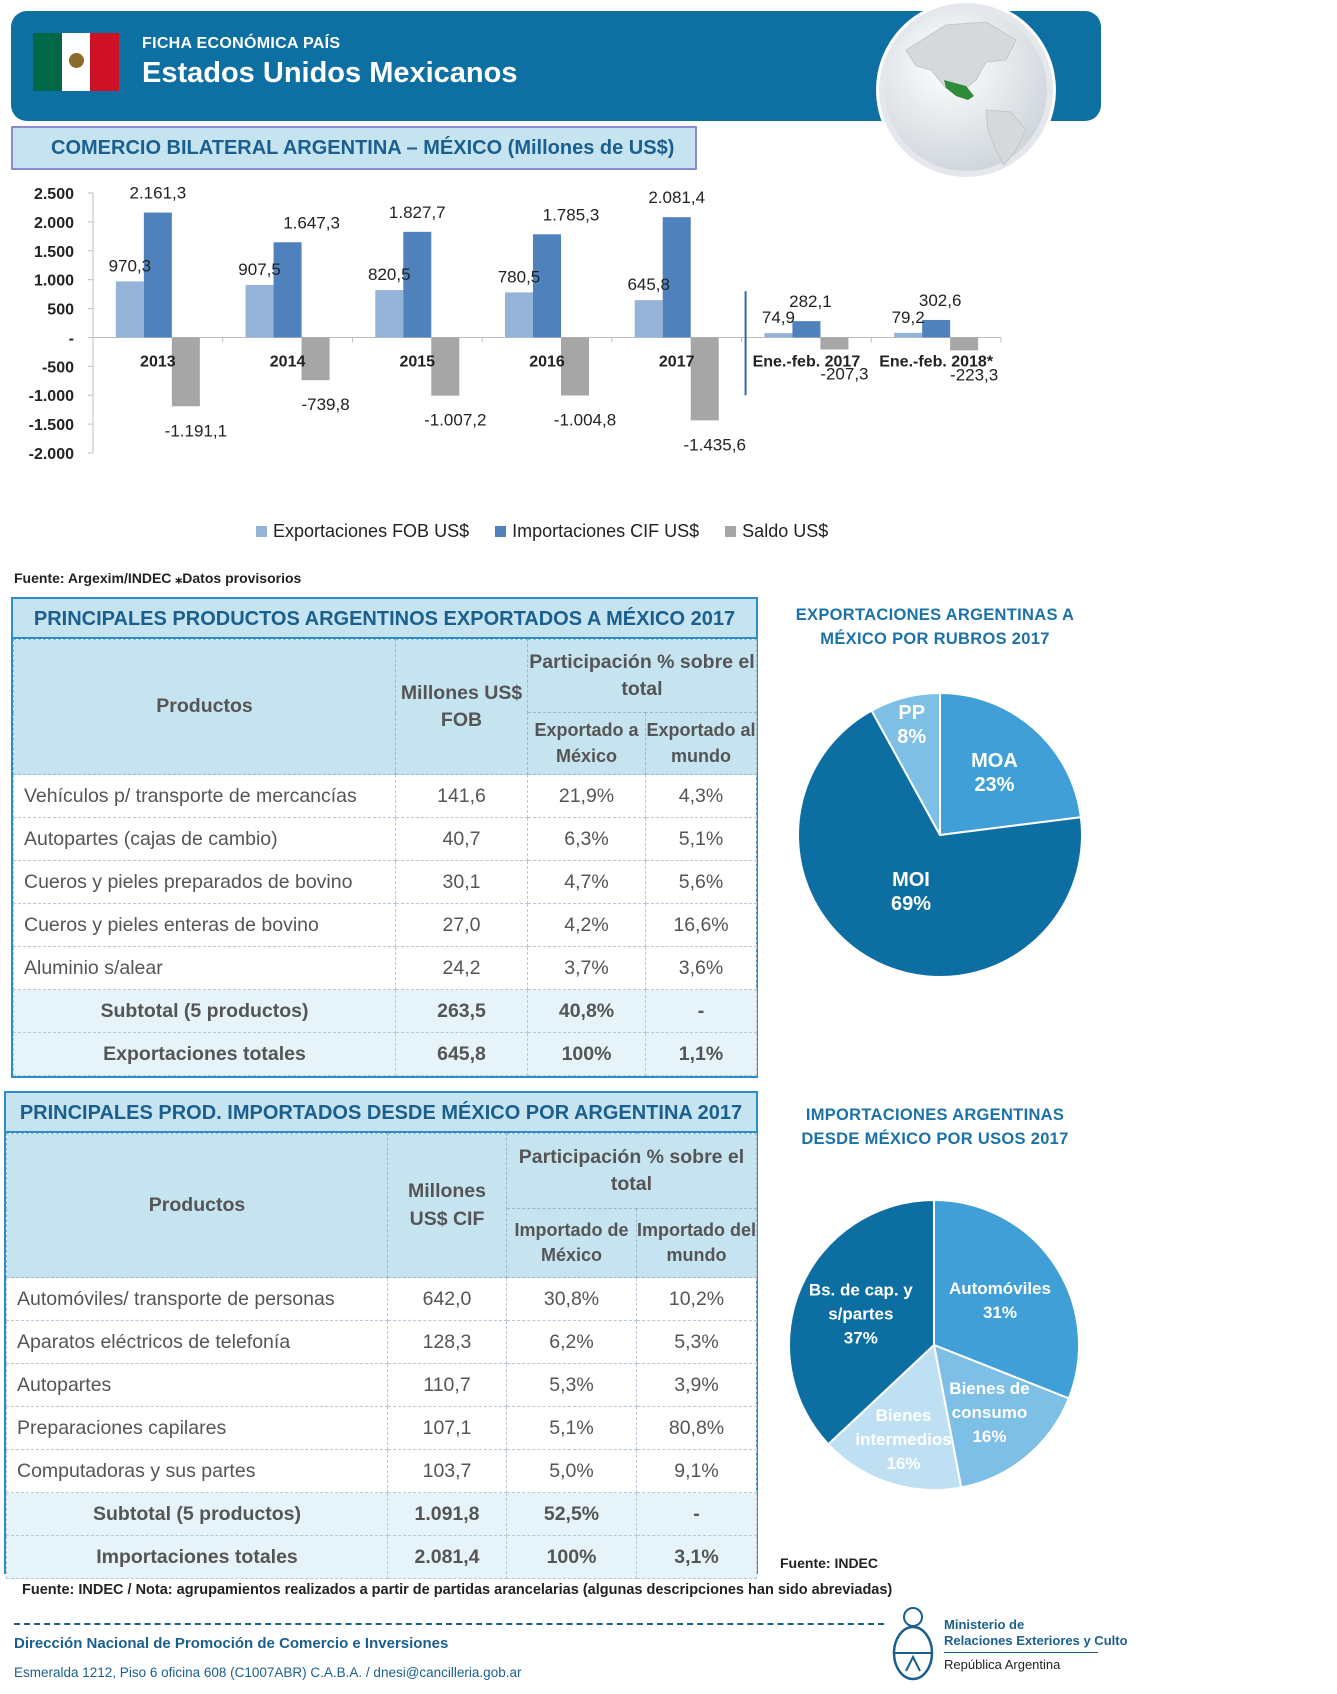 The image size is (1337, 1694). What do you see at coordinates (54, 252) in the screenshot?
I see `y-tick-label: 1.500` at bounding box center [54, 252].